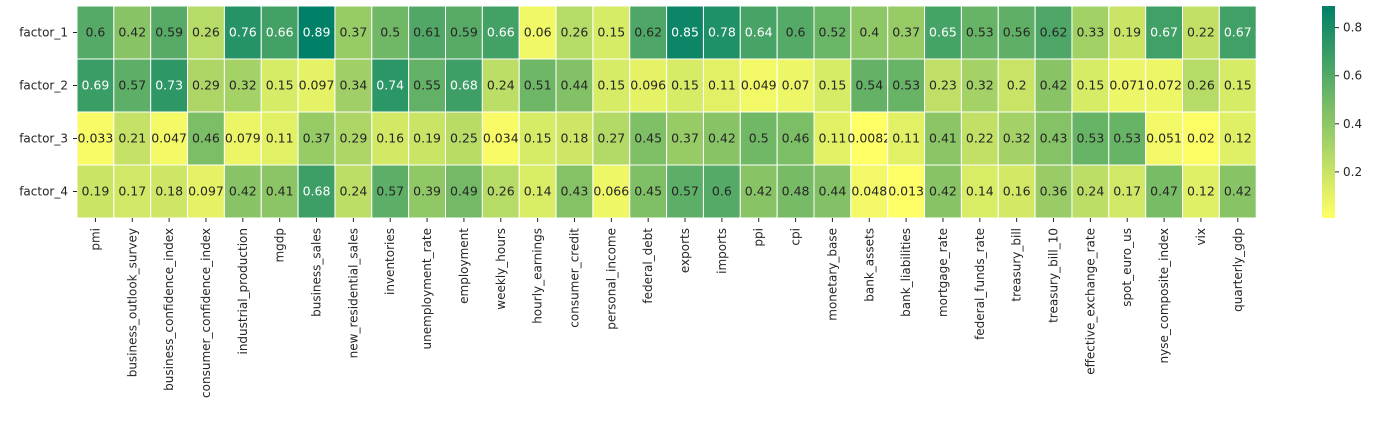  What do you see at coordinates (464, 32) in the screenshot?
I see `cell-value-label: 0.59` at bounding box center [464, 32].